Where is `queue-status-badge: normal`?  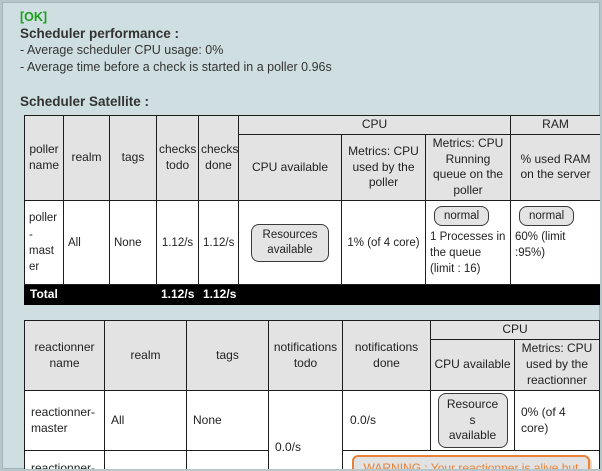 queue-status-badge: normal is located at coordinates (462, 216).